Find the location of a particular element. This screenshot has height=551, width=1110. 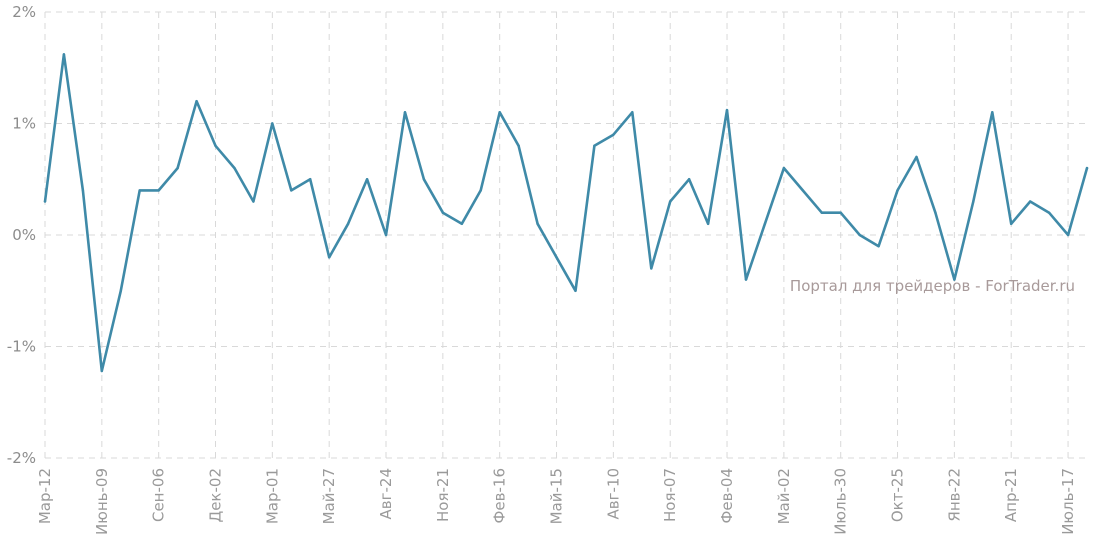

x-tick-label: Янв-22 is located at coordinates (954, 495).